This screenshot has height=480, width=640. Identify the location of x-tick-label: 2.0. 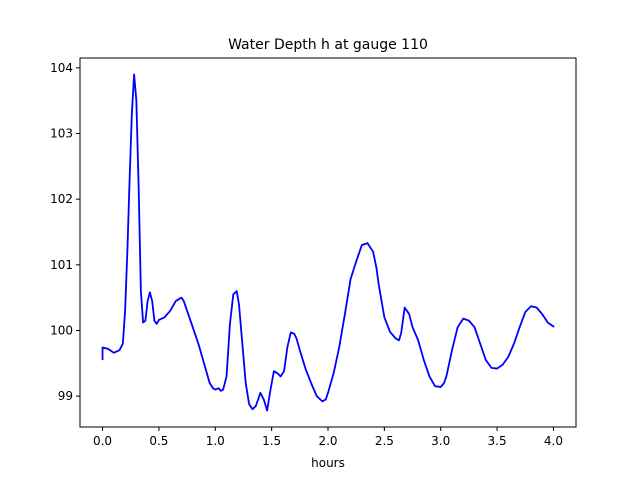
(327, 441).